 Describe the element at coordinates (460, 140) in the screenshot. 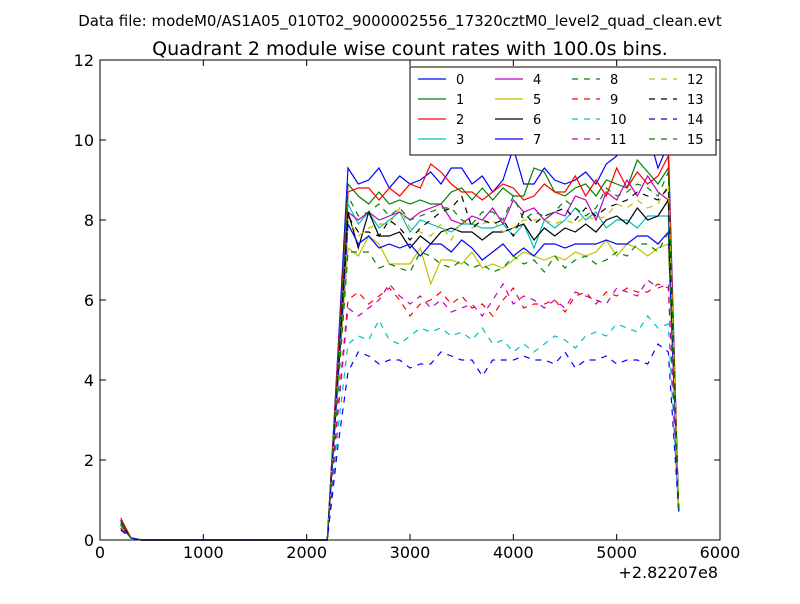

I see `legend-label-3: 3` at that location.